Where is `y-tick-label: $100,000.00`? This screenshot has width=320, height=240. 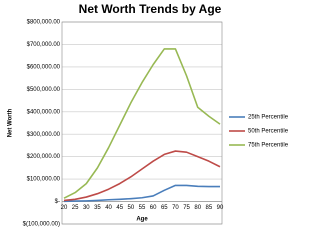
y-tick-label: $100,000.00 is located at coordinates (44, 180).